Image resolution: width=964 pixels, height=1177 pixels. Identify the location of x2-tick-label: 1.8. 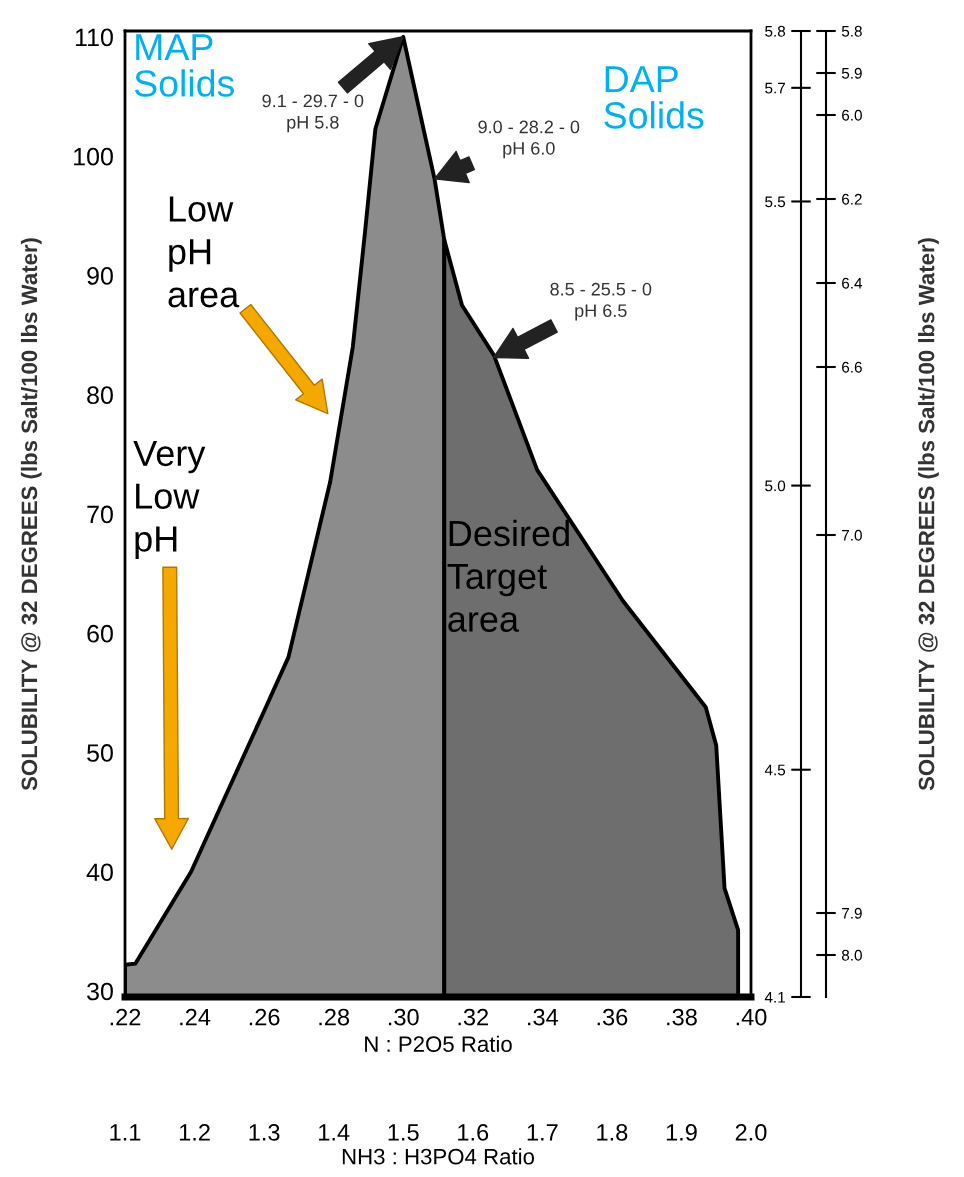
(612, 1132).